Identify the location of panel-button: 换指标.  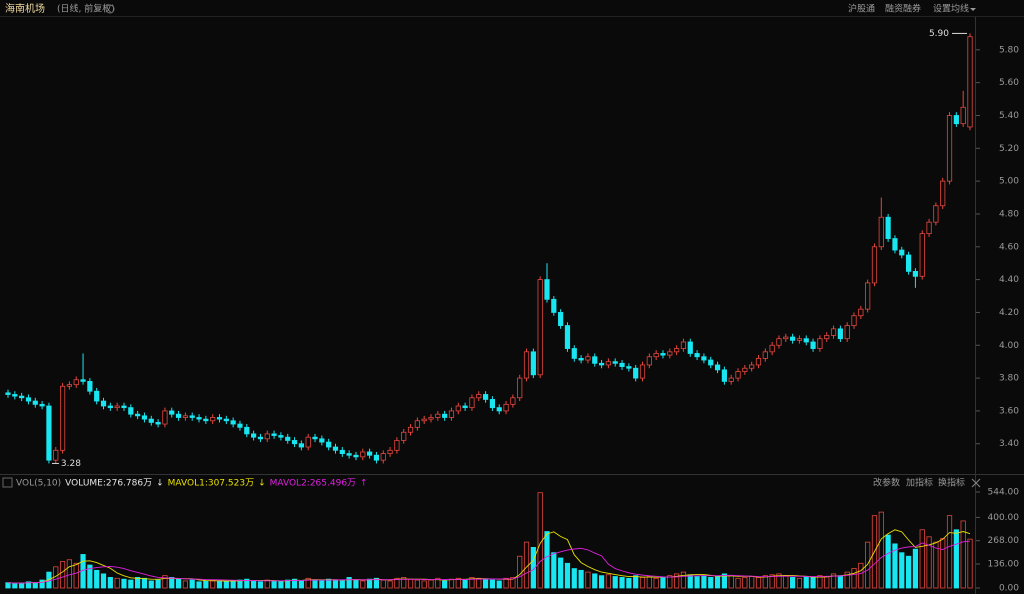
(951, 483).